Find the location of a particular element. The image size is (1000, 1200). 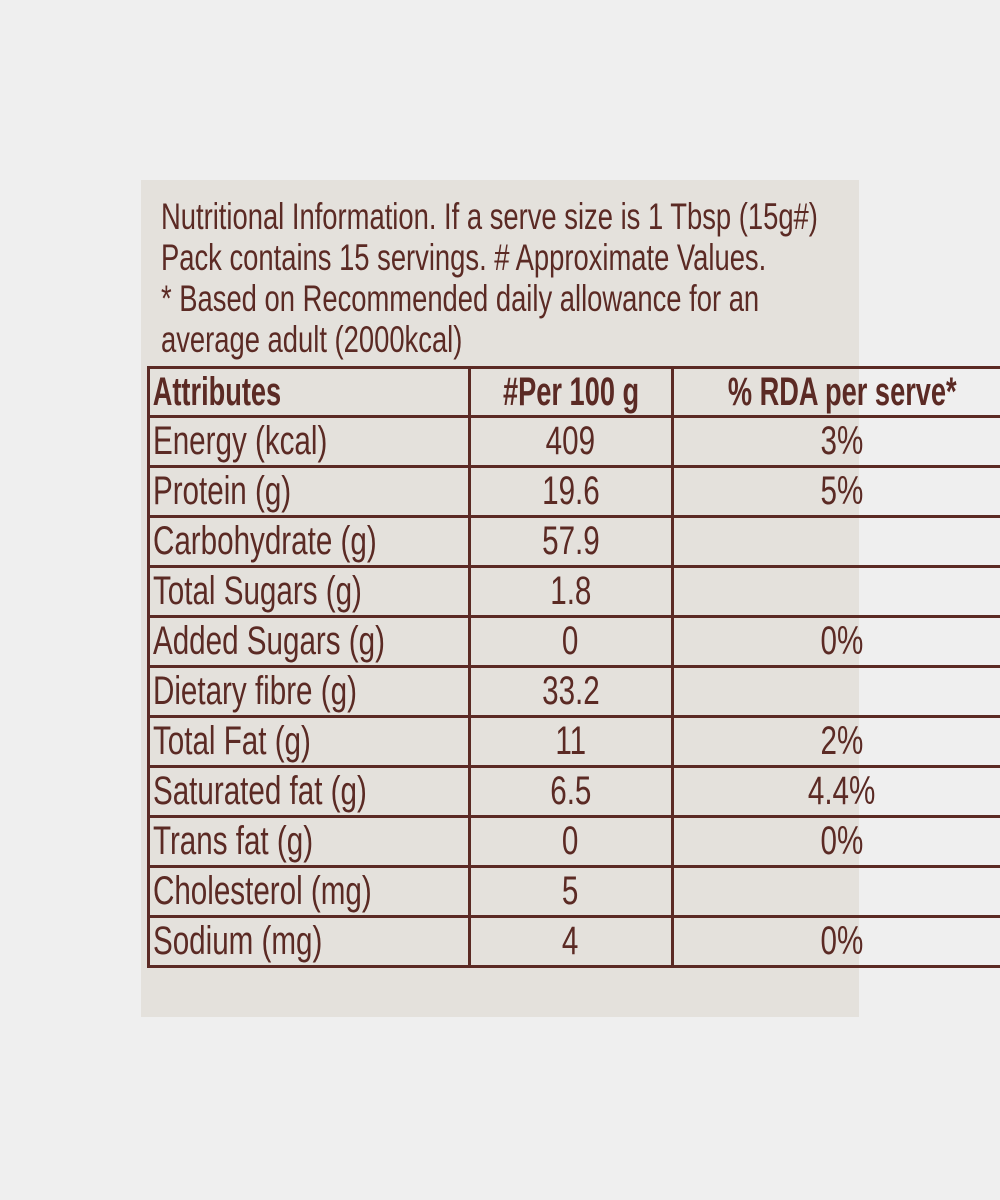

table-row: Carbohydrate (g) 57.9 is located at coordinates (573, 541).